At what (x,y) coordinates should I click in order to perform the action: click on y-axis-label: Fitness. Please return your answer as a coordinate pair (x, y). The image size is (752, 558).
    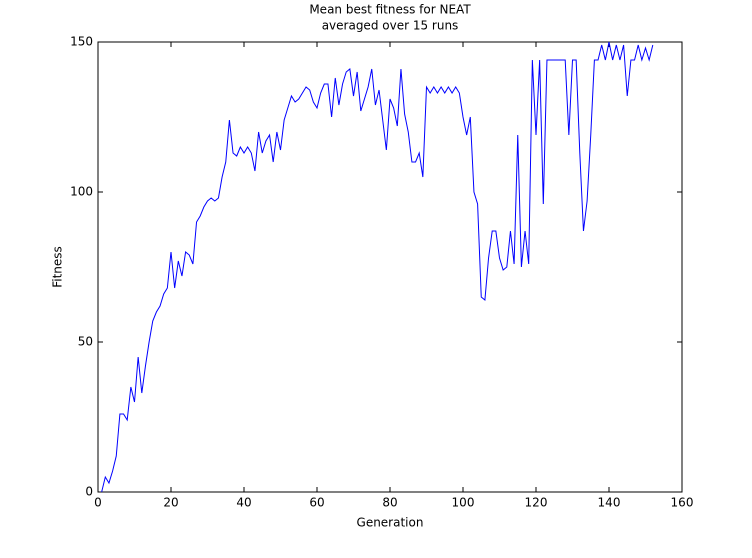
    Looking at the image, I should click on (58, 267).